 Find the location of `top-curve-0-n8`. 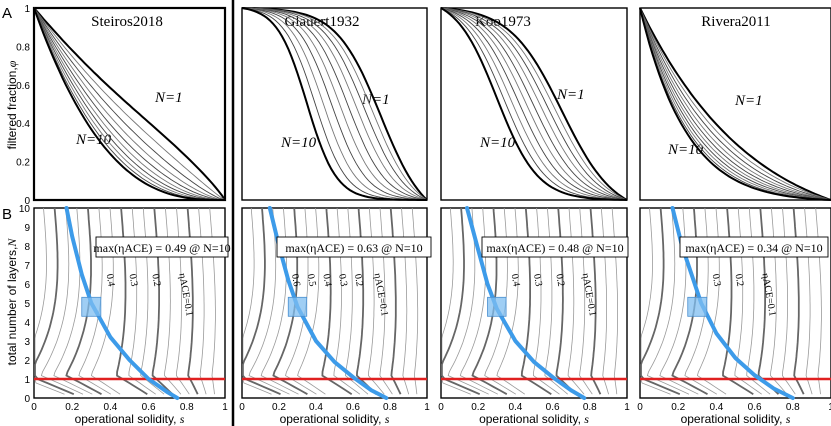

top-curve-0-n8 is located at coordinates (129, 104).